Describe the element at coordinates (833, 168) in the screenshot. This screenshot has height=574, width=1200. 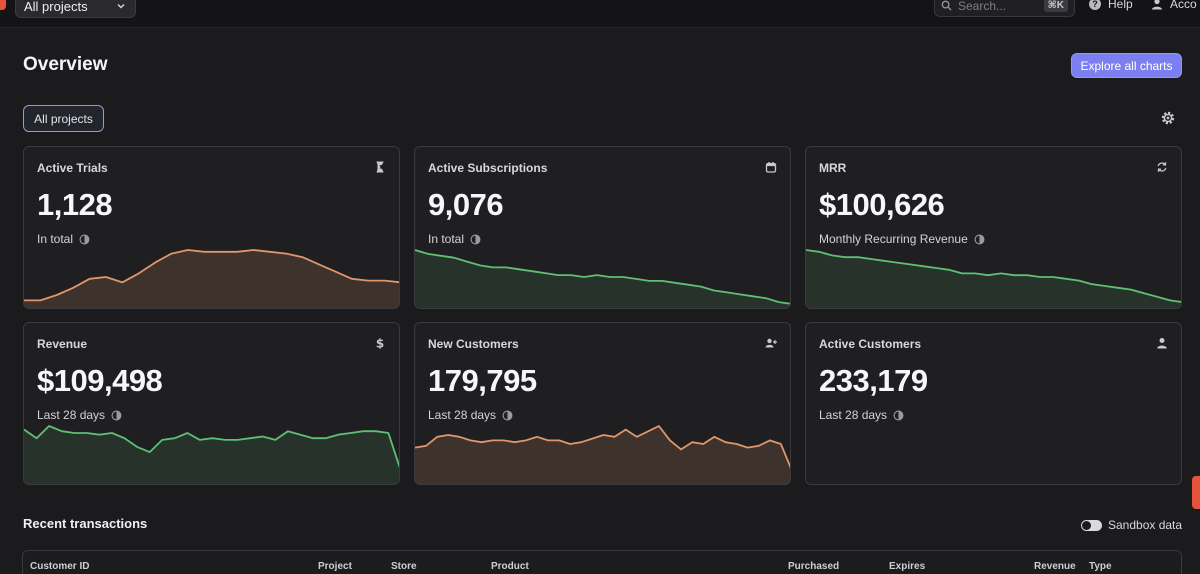
I see `card-title: MRR` at that location.